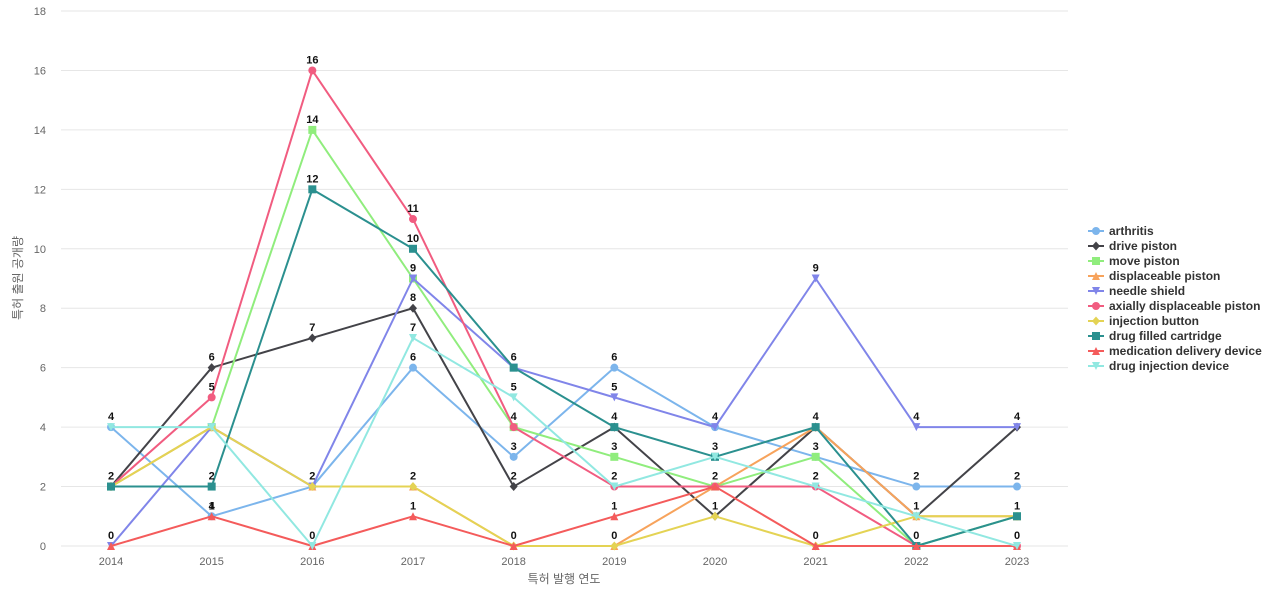 This screenshot has width=1280, height=600. I want to click on legend-item-move-piston: move piston, so click(1134, 261).